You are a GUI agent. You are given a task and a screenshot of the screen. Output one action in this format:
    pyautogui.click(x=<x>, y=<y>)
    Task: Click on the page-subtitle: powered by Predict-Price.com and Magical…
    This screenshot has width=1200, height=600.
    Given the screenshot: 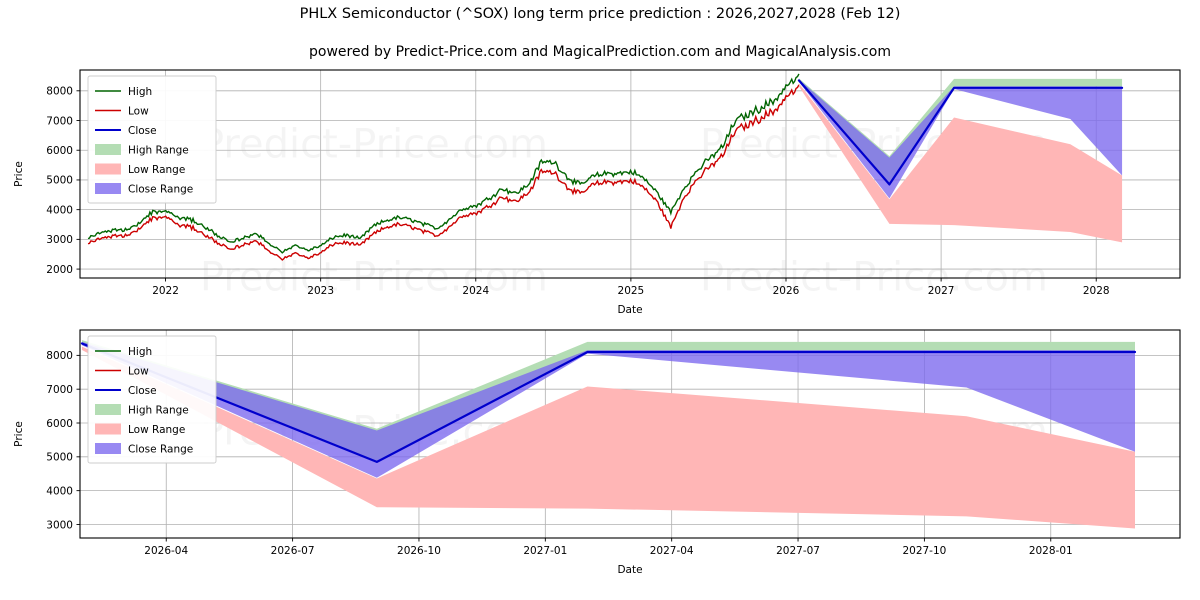 What is the action you would take?
    pyautogui.click(x=600, y=52)
    